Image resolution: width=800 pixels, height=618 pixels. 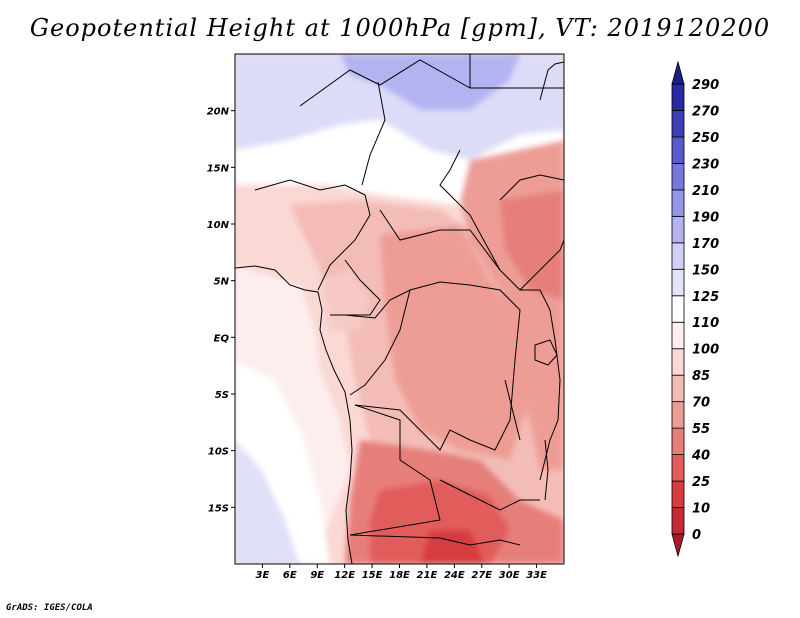 I want to click on border-namibia, so click(x=435, y=540).